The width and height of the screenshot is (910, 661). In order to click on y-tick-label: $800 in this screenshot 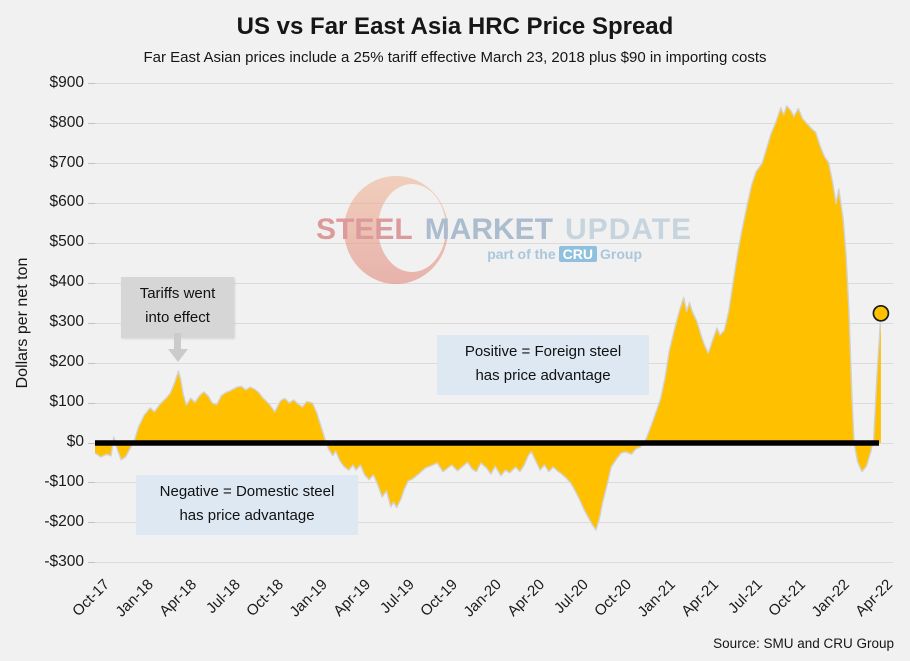, I will do `click(66, 122)`.